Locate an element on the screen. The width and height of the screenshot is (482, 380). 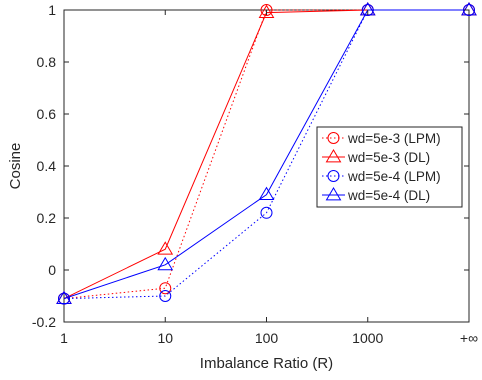
y-tick-label: 1 is located at coordinates (52, 10).